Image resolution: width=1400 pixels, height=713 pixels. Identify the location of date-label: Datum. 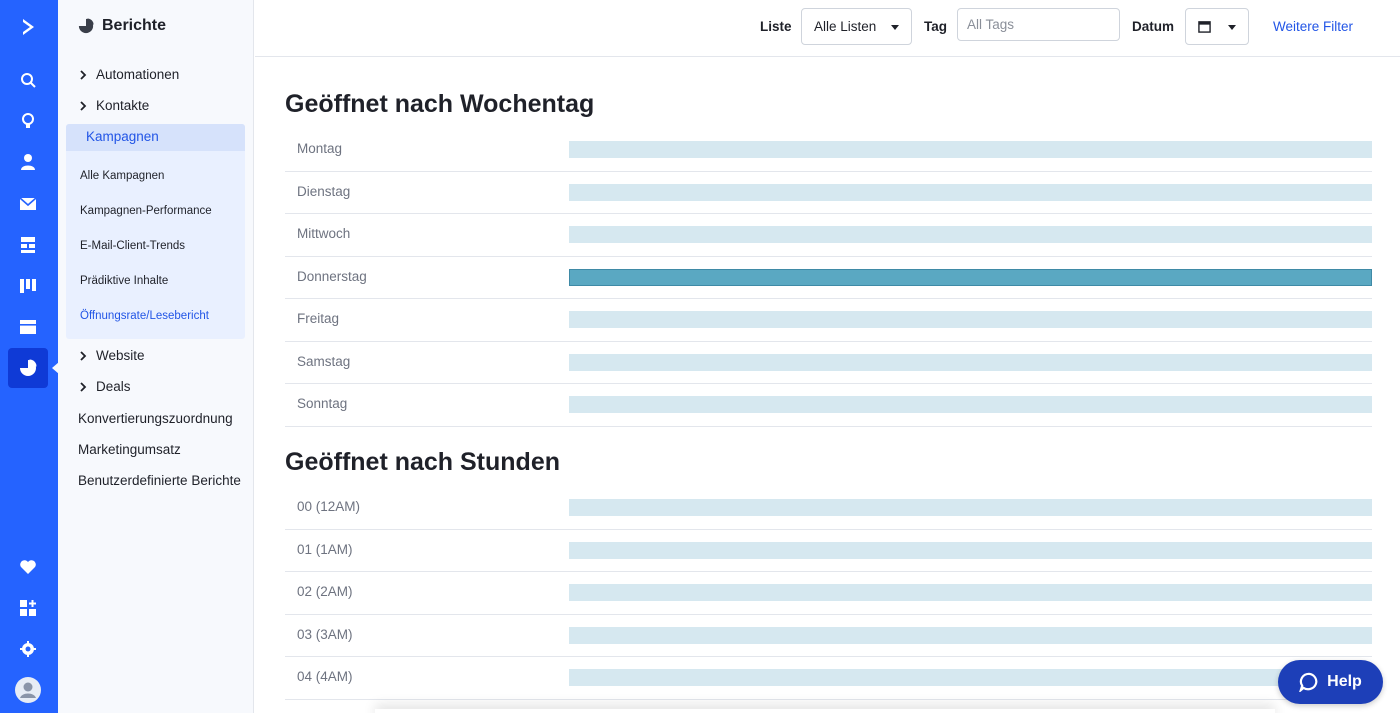
(1153, 26).